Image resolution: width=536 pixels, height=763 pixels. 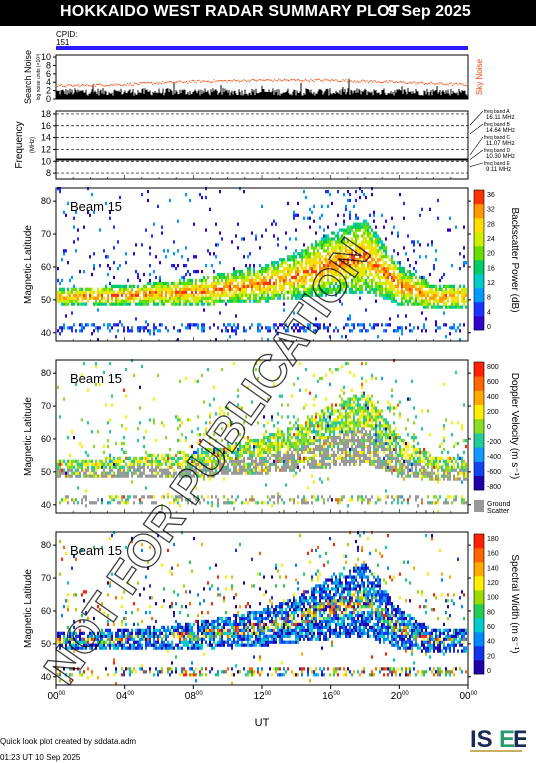 What do you see at coordinates (491, 283) in the screenshot?
I see `colorbar-tick-label: 12` at bounding box center [491, 283].